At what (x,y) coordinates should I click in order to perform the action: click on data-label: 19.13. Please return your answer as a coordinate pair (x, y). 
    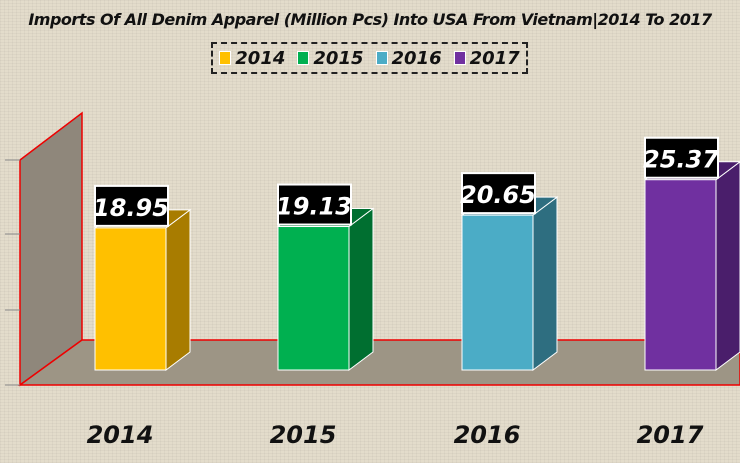
    Looking at the image, I should click on (314, 207).